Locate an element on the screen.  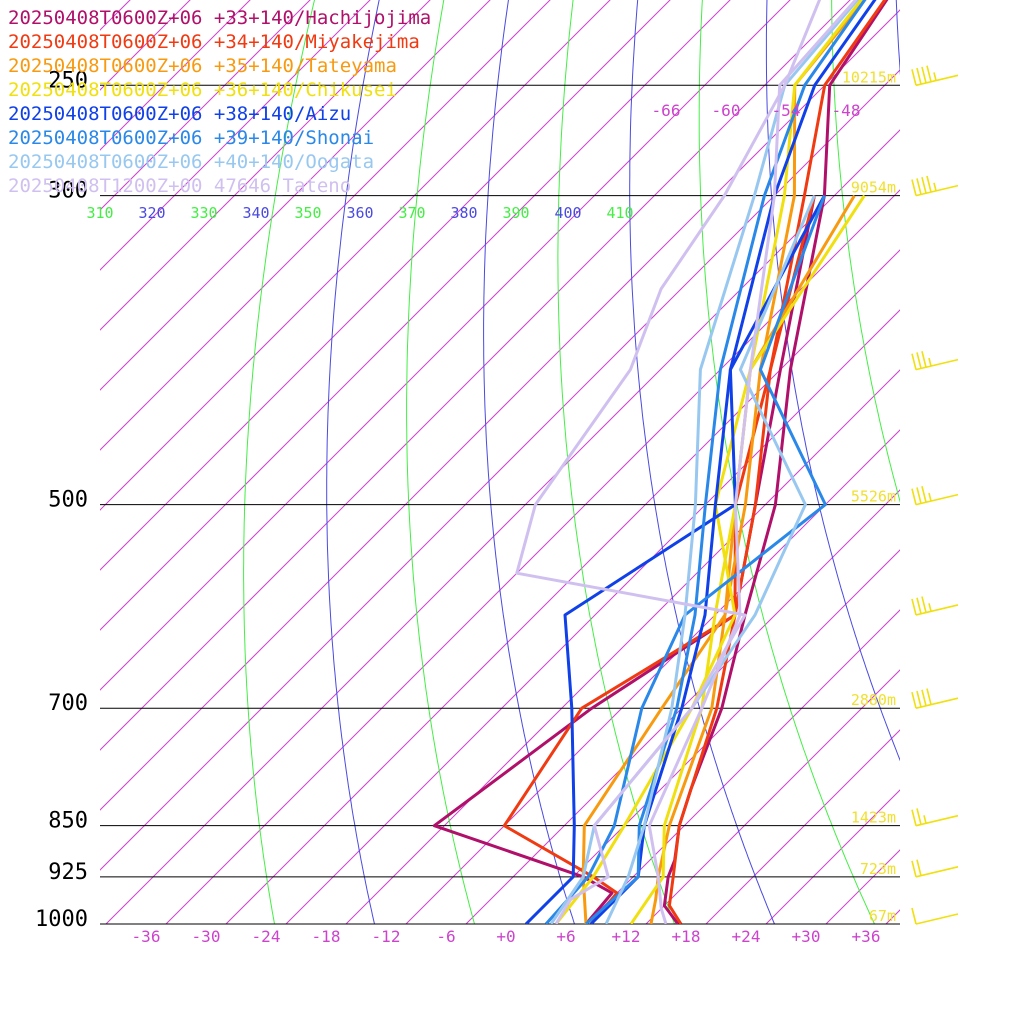
x-tick-label: +6 is located at coordinates (565, 936).